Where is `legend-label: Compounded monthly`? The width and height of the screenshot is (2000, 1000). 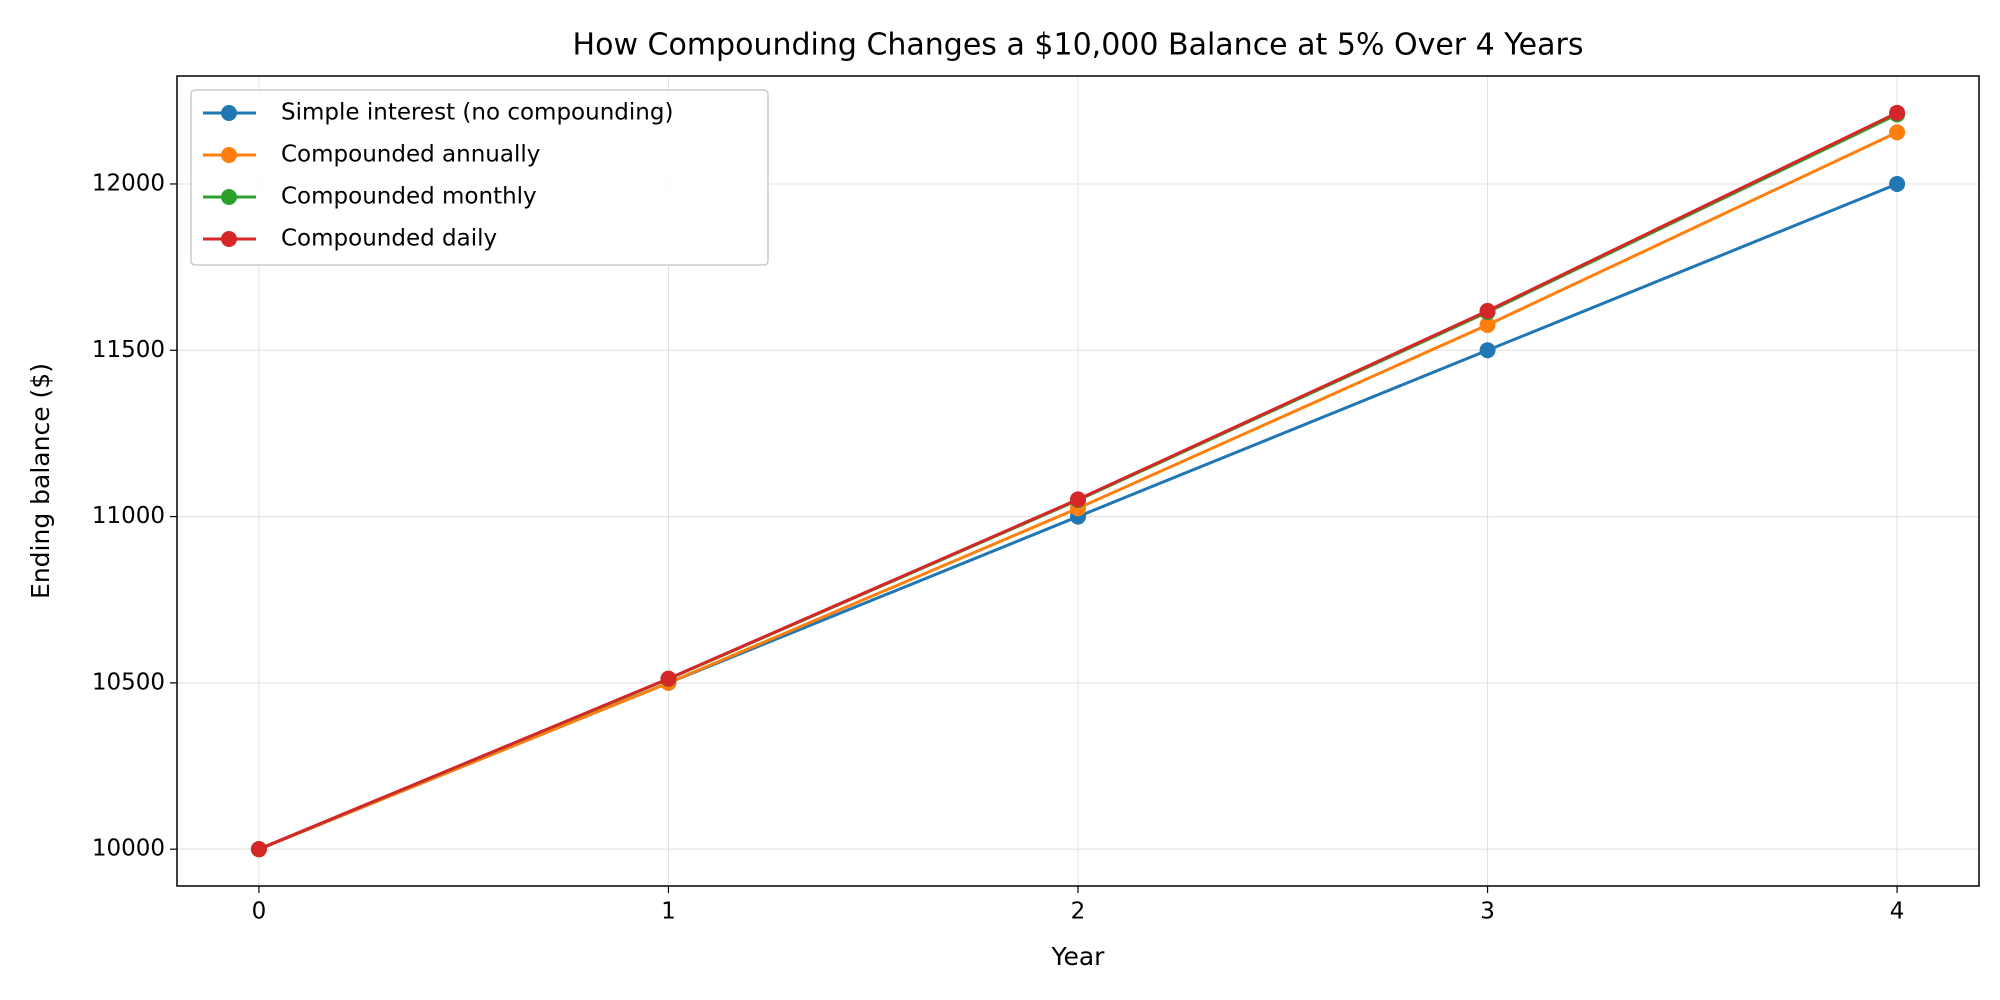 legend-label: Compounded monthly is located at coordinates (409, 197).